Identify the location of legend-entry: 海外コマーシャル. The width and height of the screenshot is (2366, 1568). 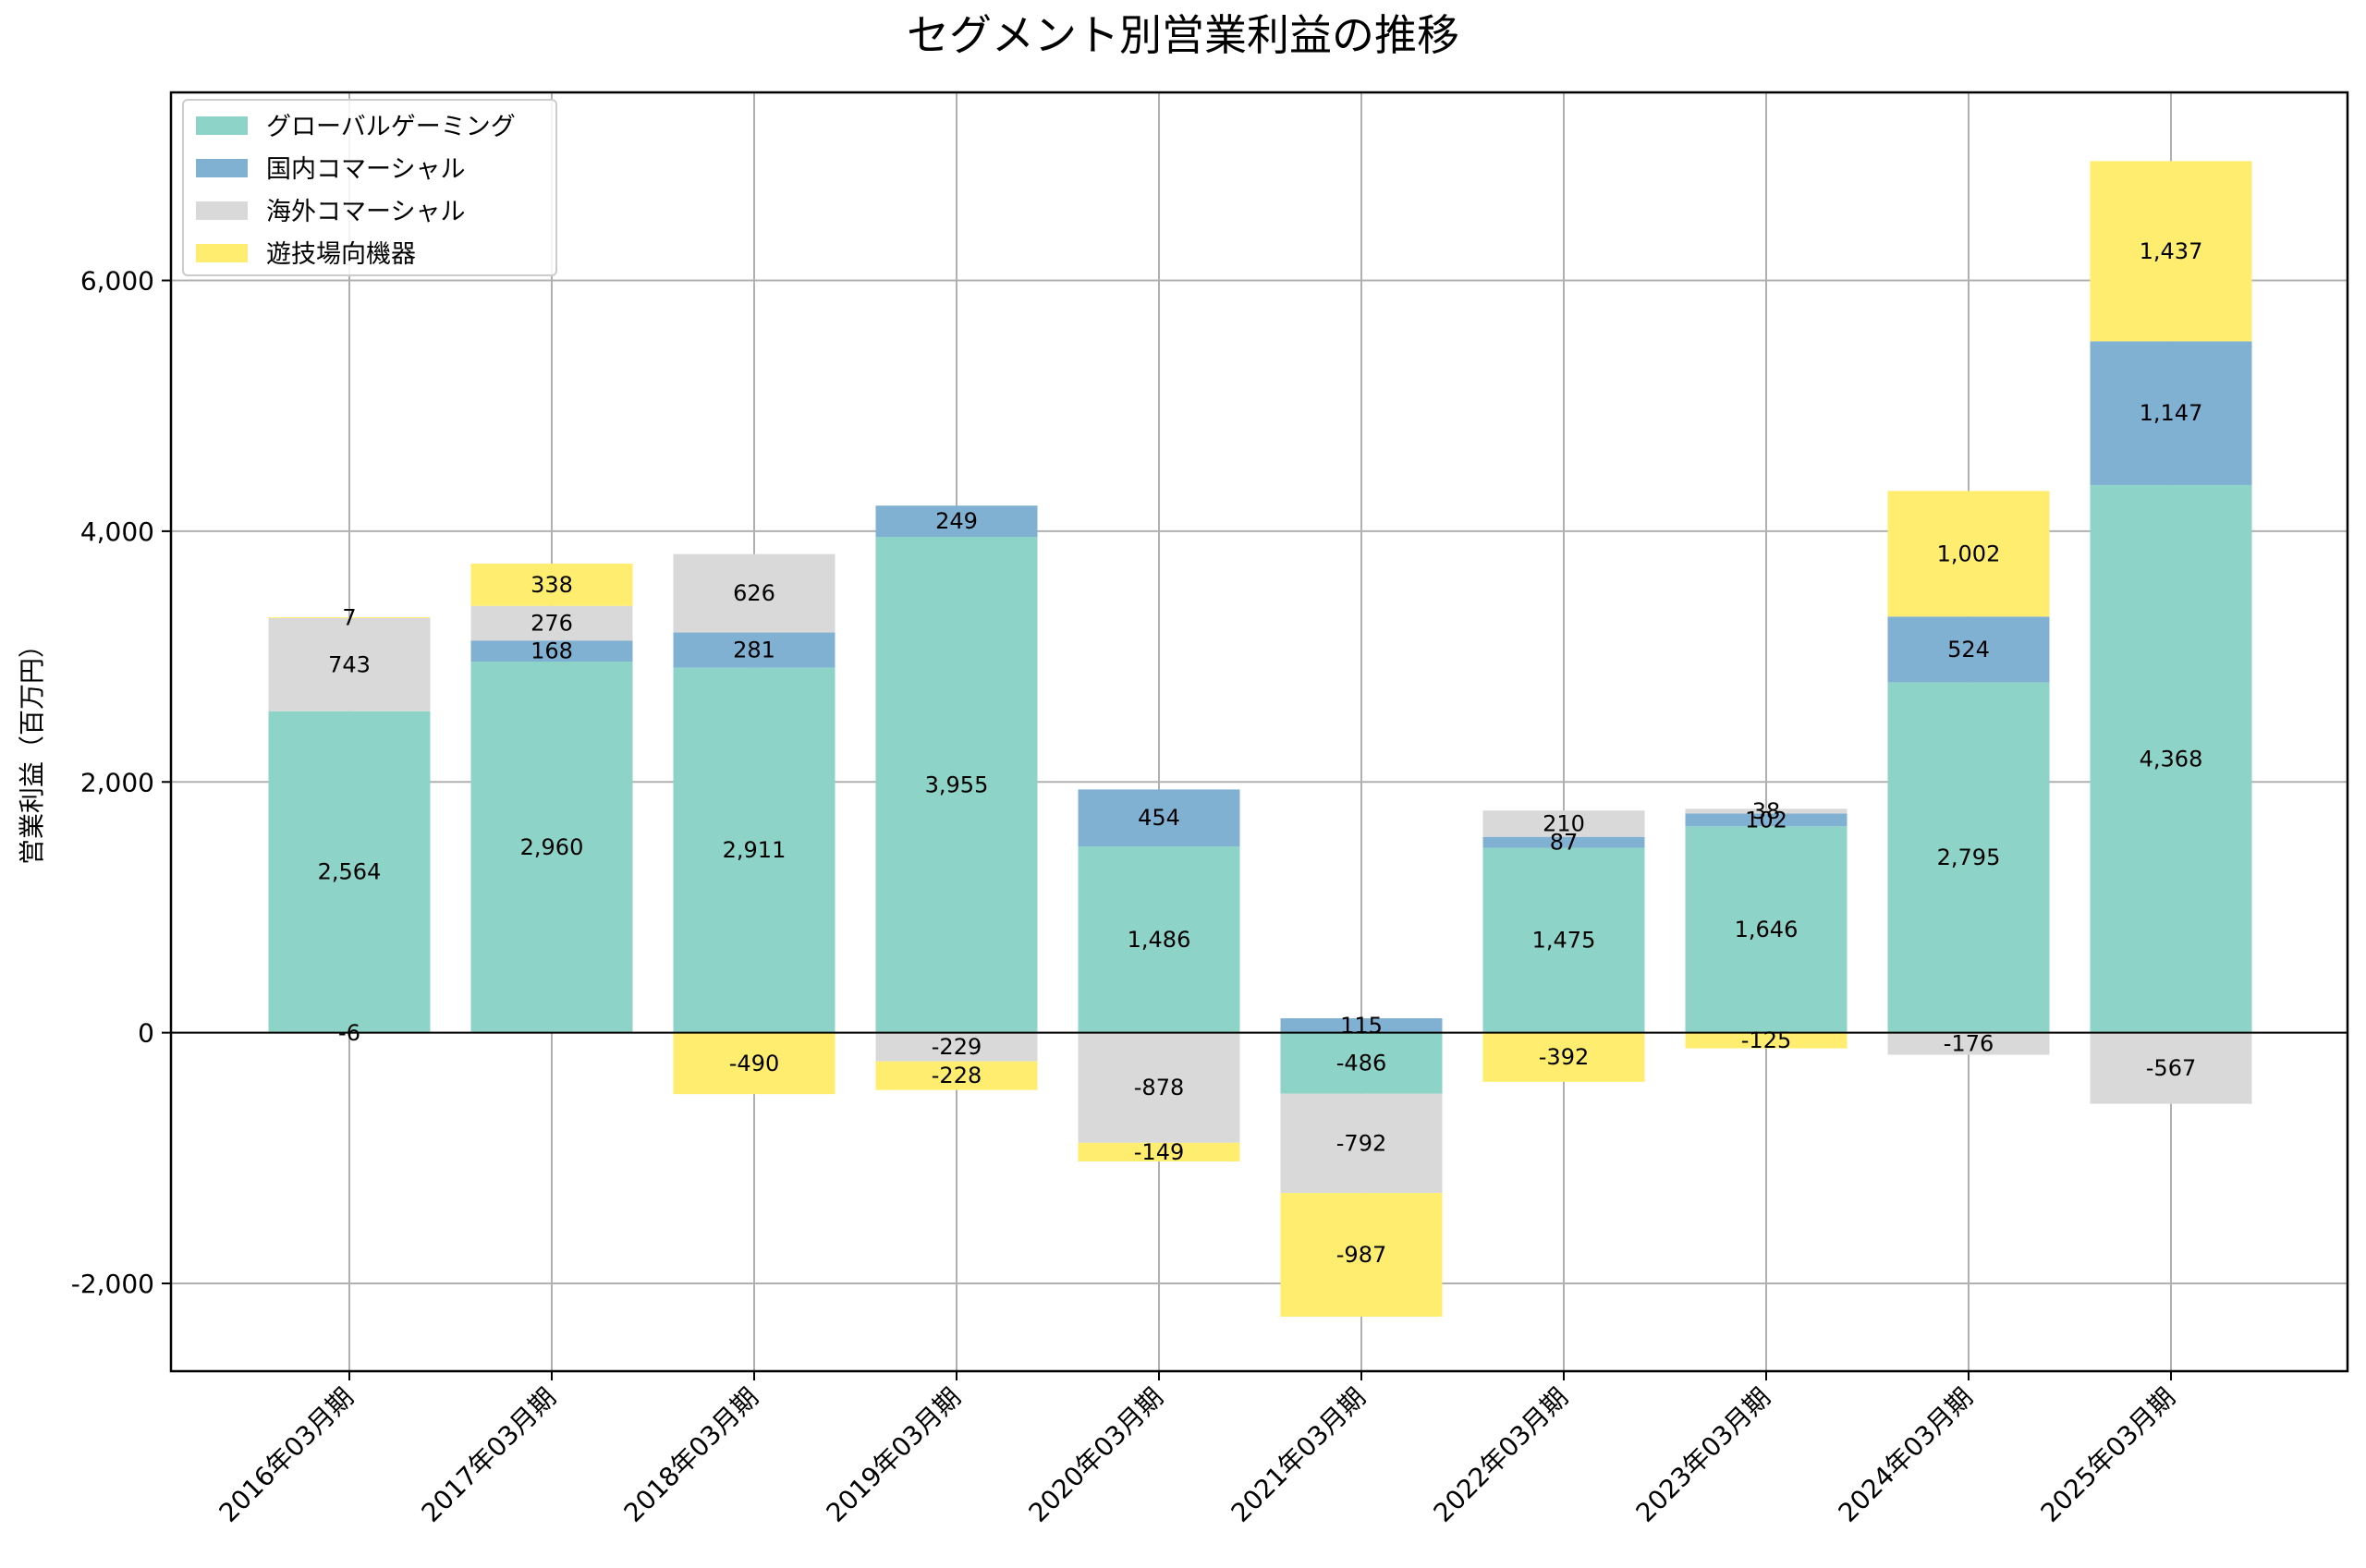
(366, 212).